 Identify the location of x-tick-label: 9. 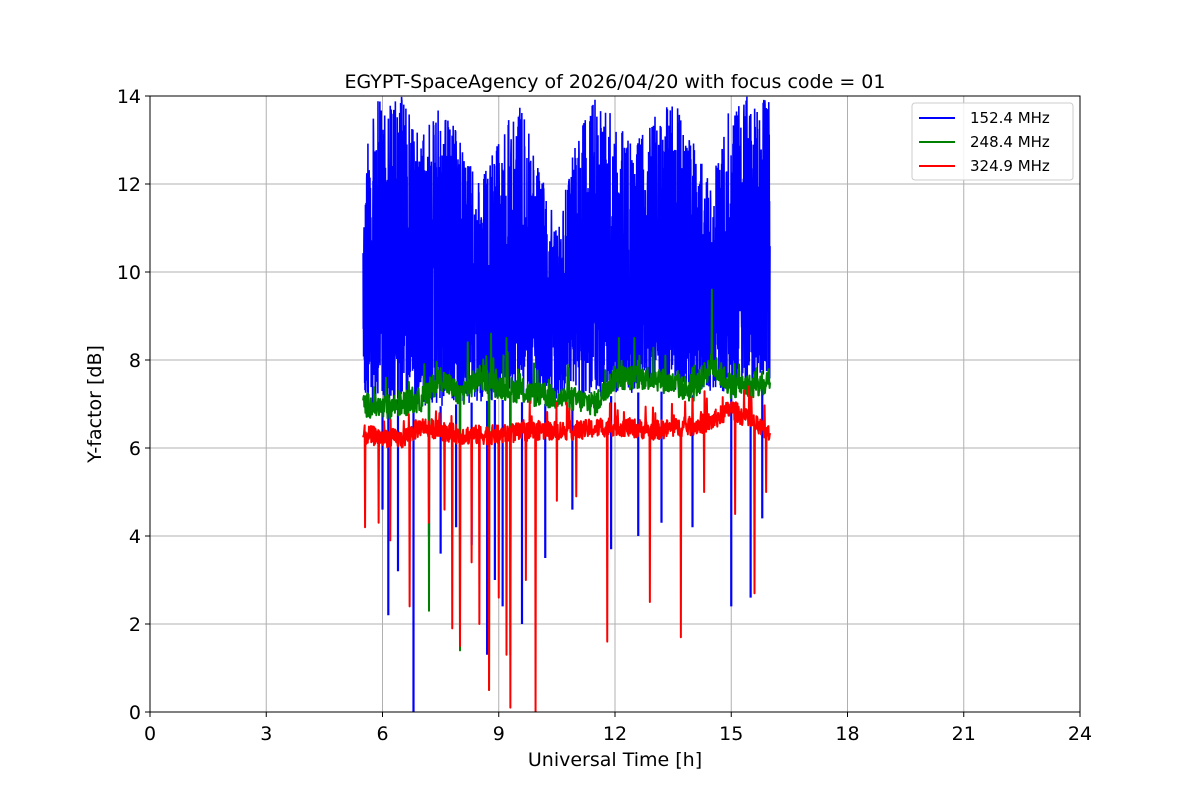
(499, 734).